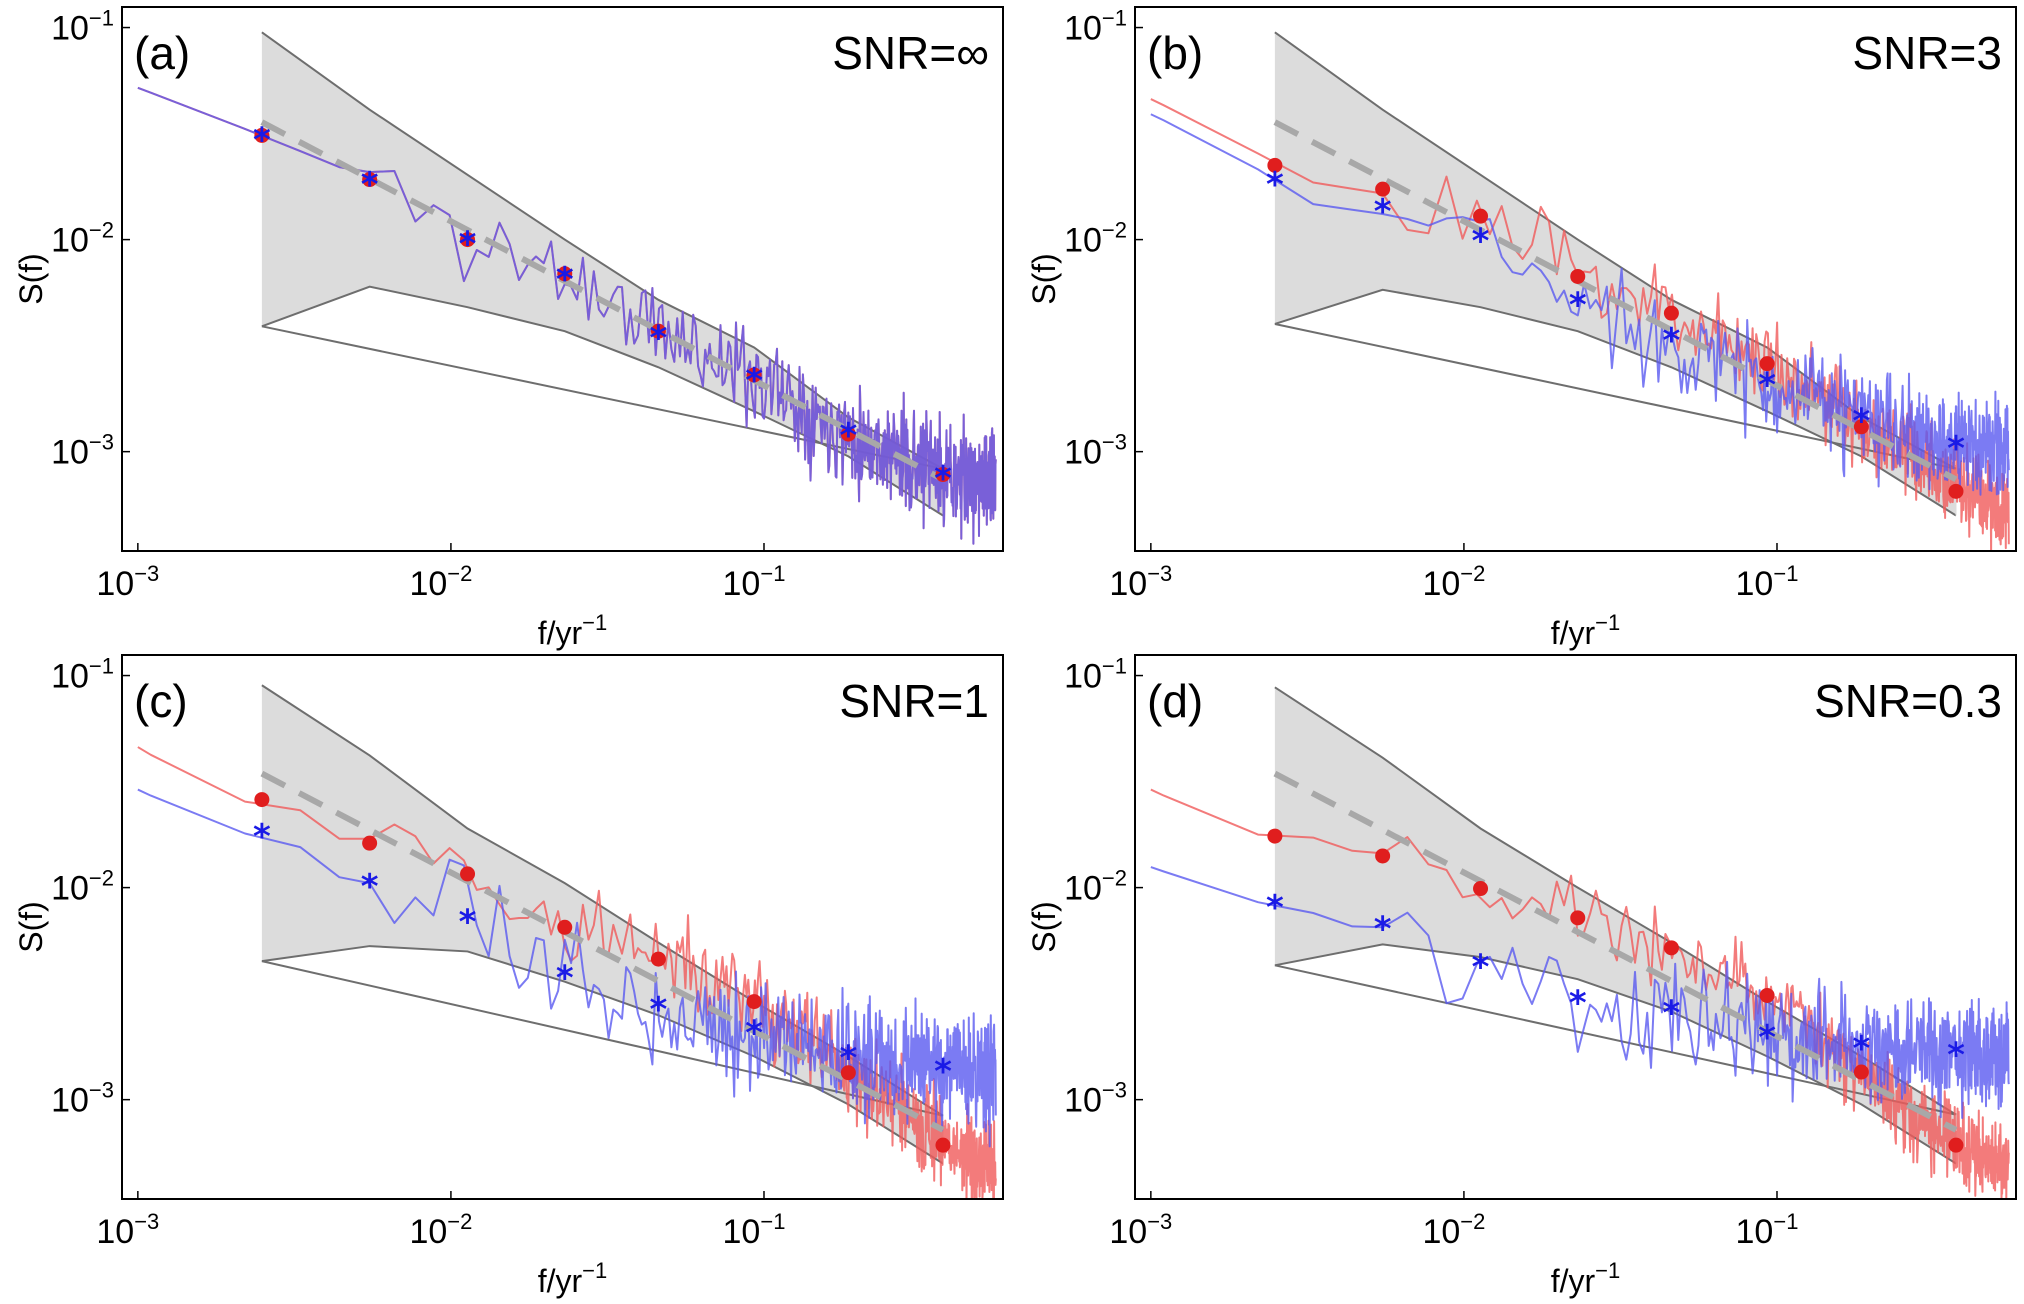 The width and height of the screenshot is (2024, 1304). I want to click on panel-label: (a), so click(162, 53).